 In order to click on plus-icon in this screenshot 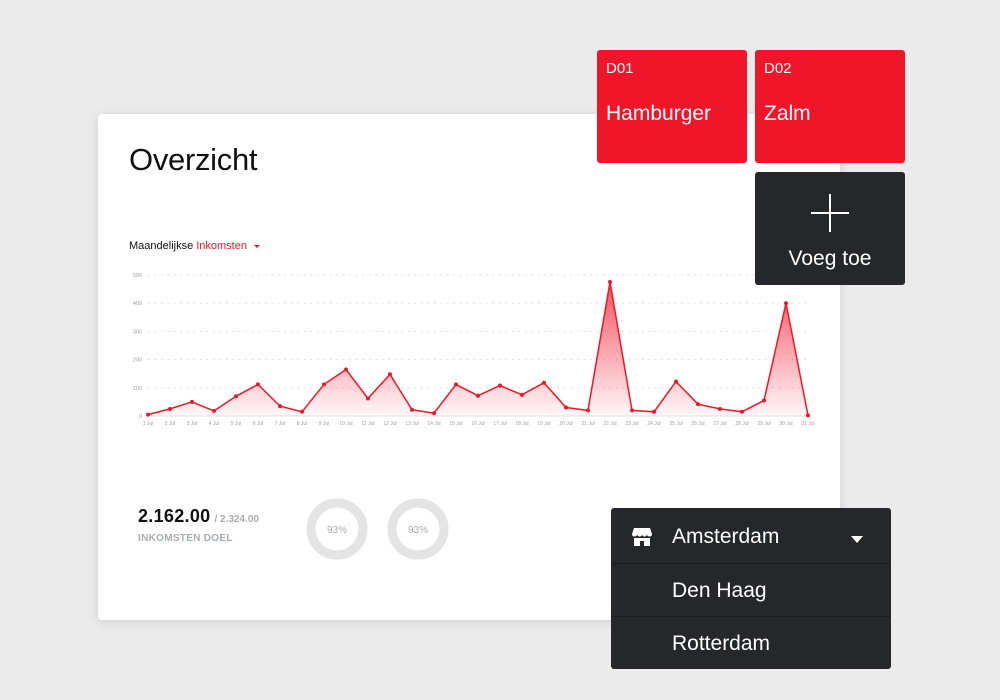, I will do `click(830, 213)`.